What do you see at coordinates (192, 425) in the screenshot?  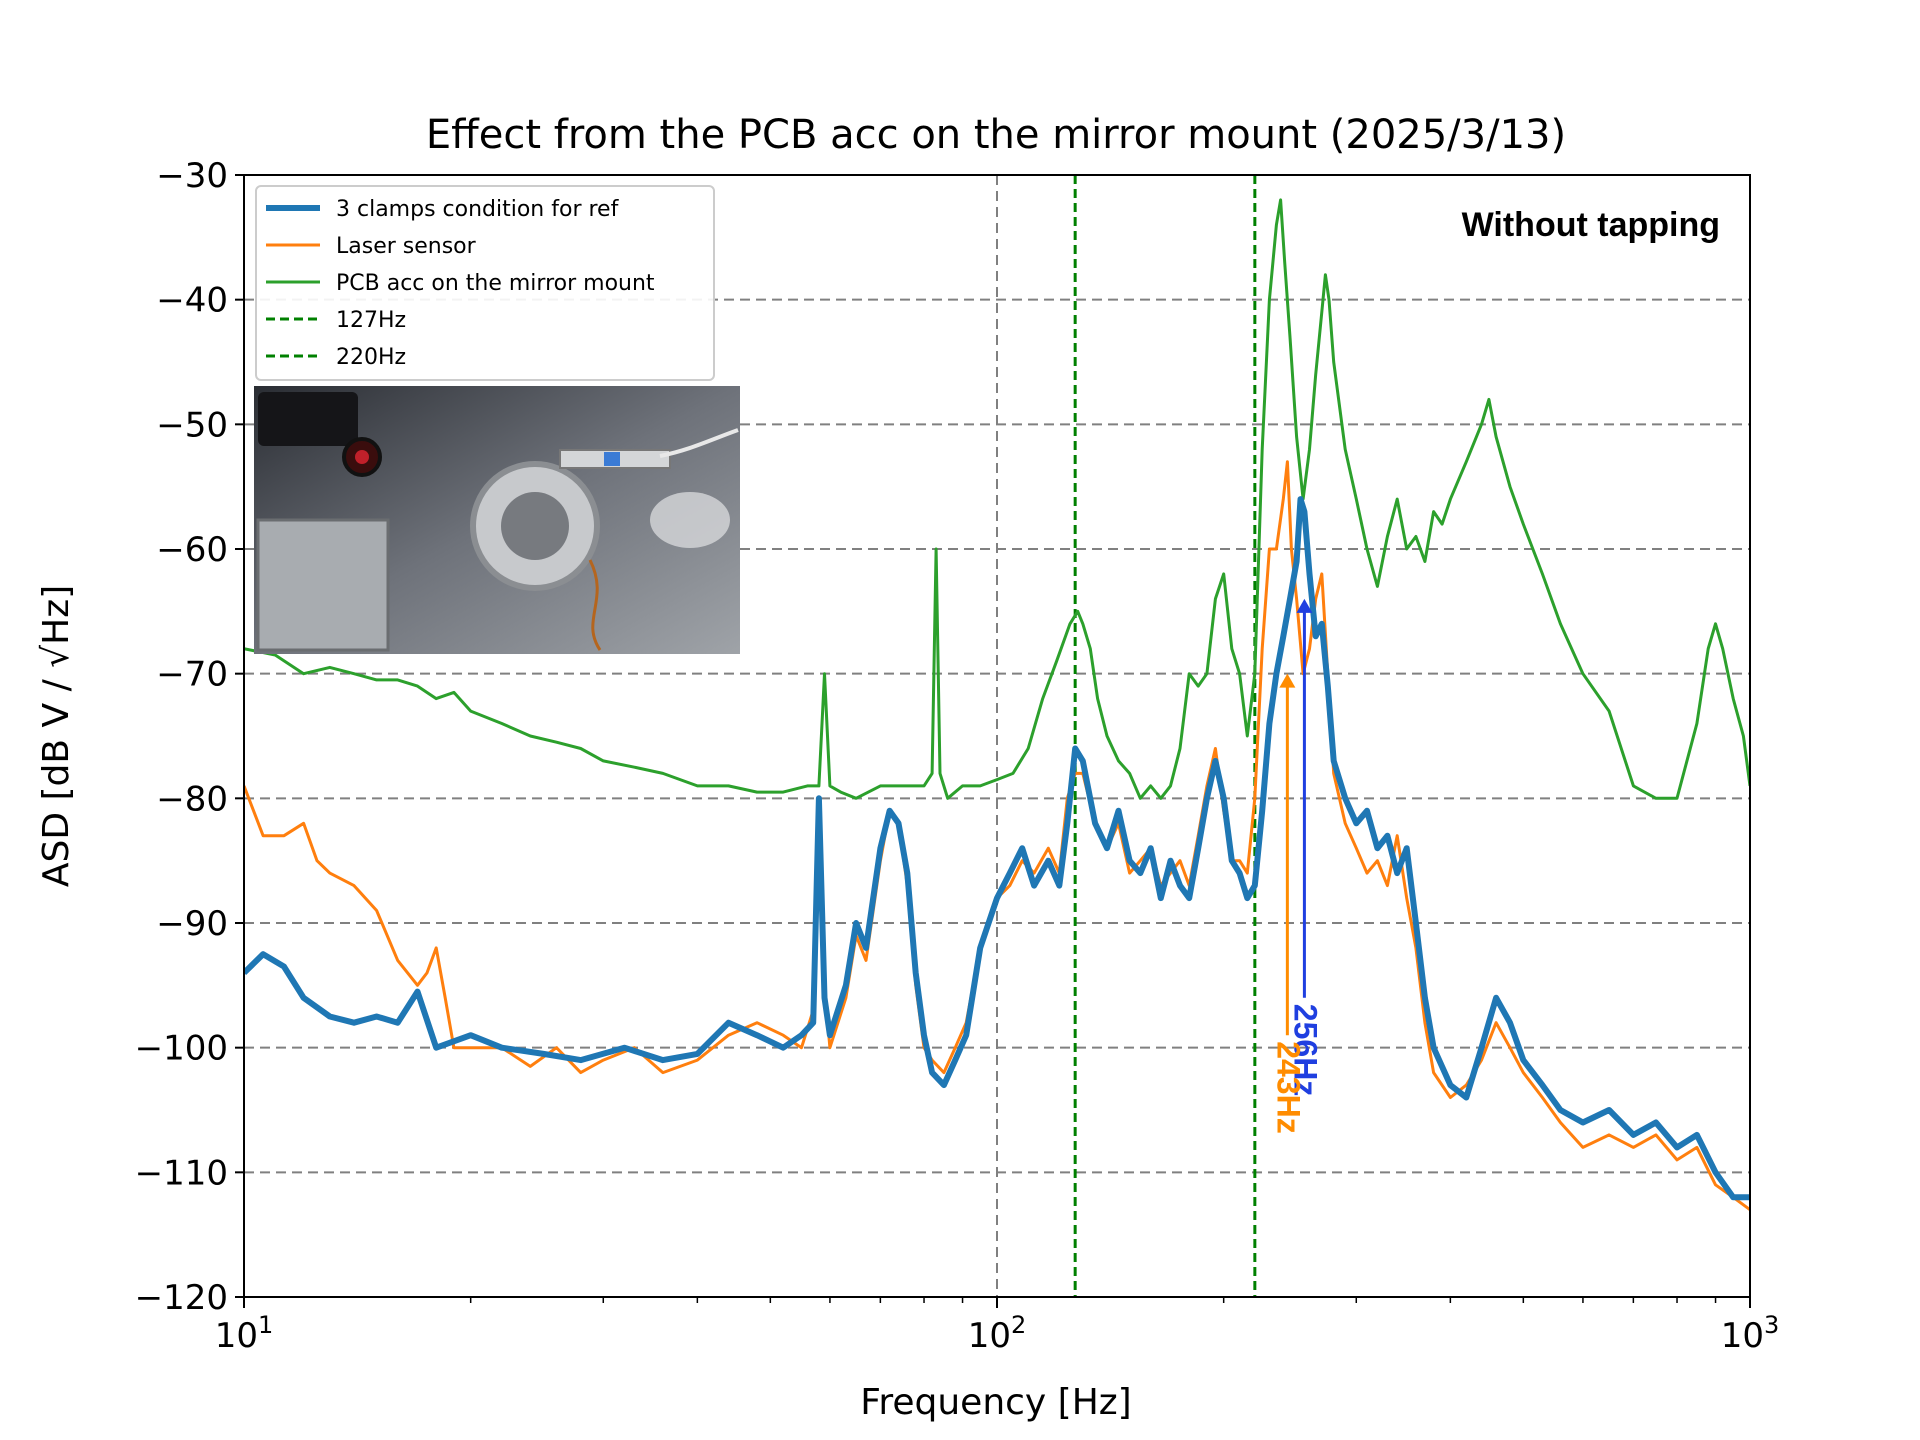 I see `y-tick-label: −50` at bounding box center [192, 425].